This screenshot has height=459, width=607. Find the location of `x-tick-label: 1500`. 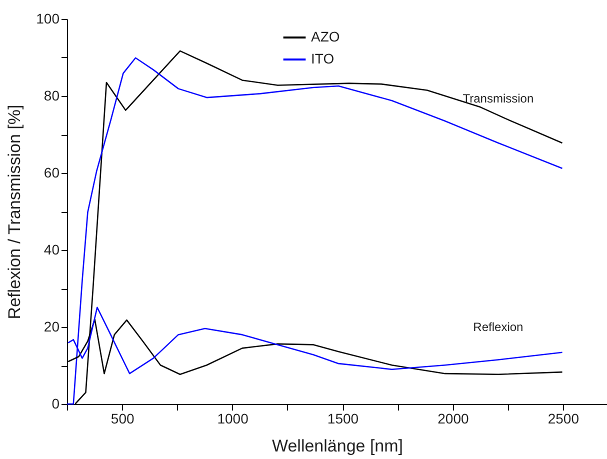

x-tick-label: 1500 is located at coordinates (343, 418).